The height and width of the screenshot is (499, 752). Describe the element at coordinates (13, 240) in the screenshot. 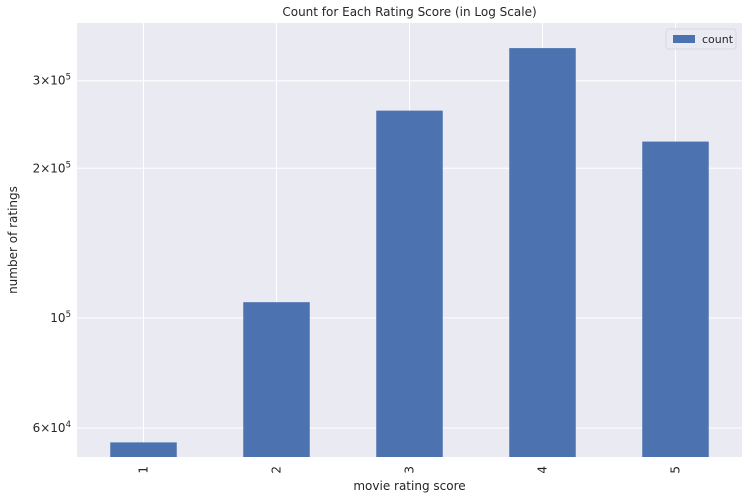

I see `y-axis-label: number of ratings` at that location.